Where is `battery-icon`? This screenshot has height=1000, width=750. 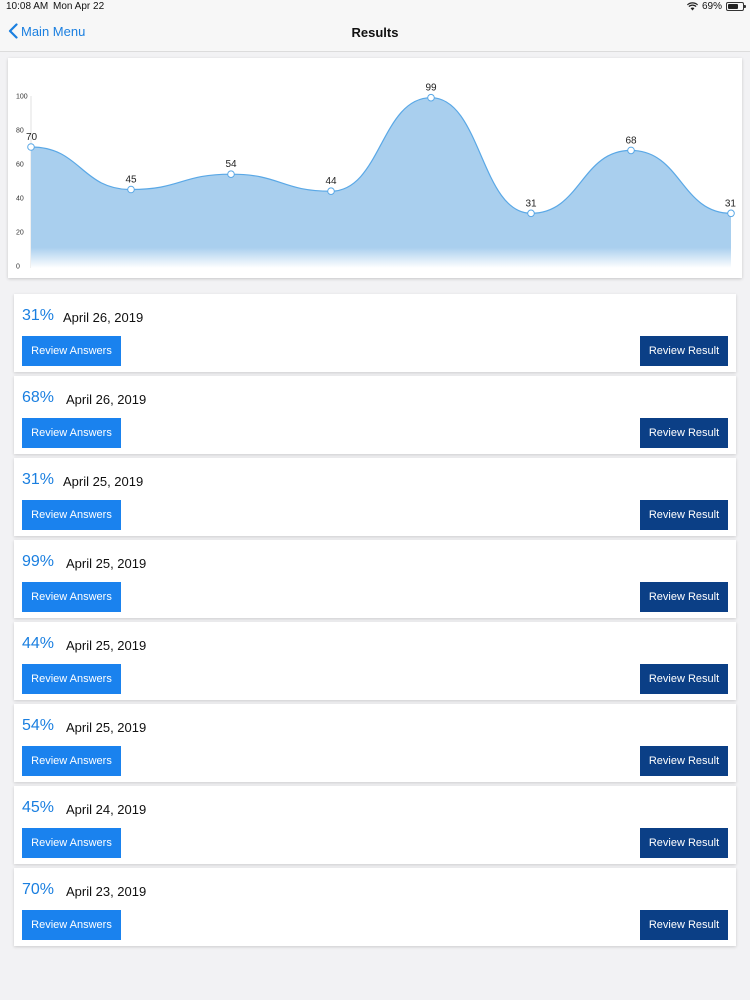 battery-icon is located at coordinates (736, 6).